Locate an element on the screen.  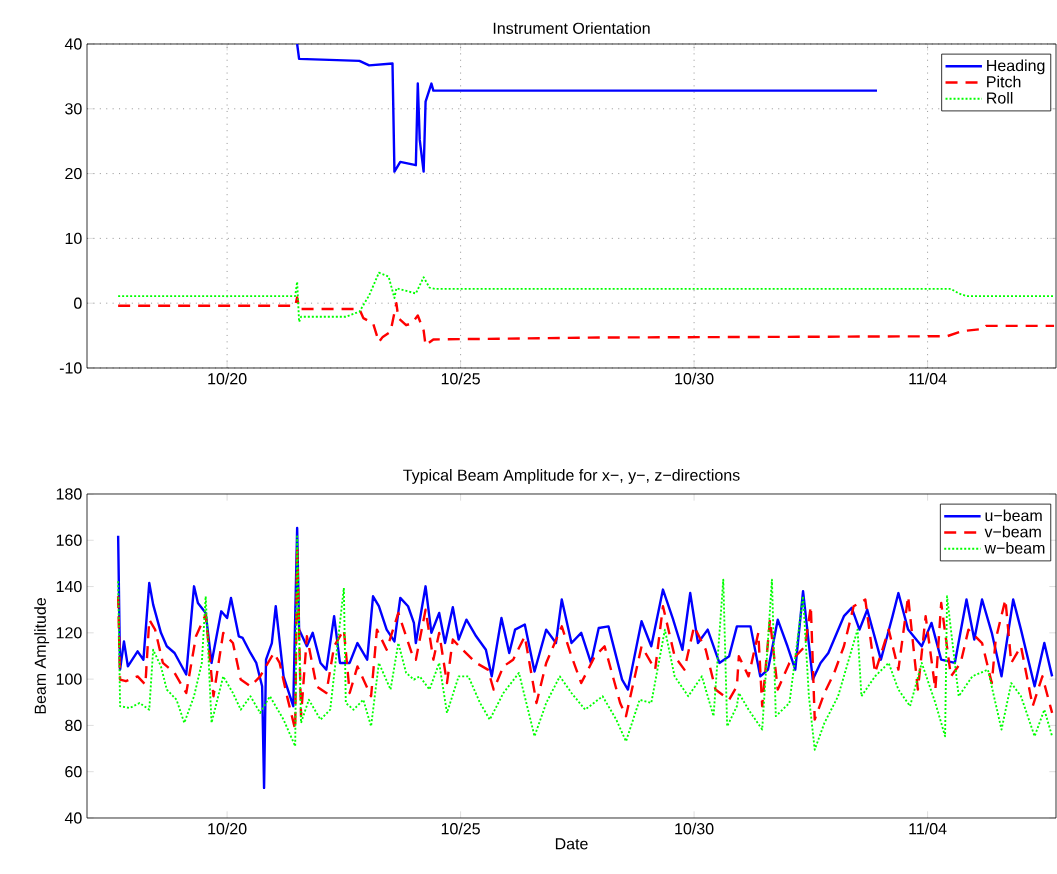
y-tick-label: 100 is located at coordinates (69, 679).